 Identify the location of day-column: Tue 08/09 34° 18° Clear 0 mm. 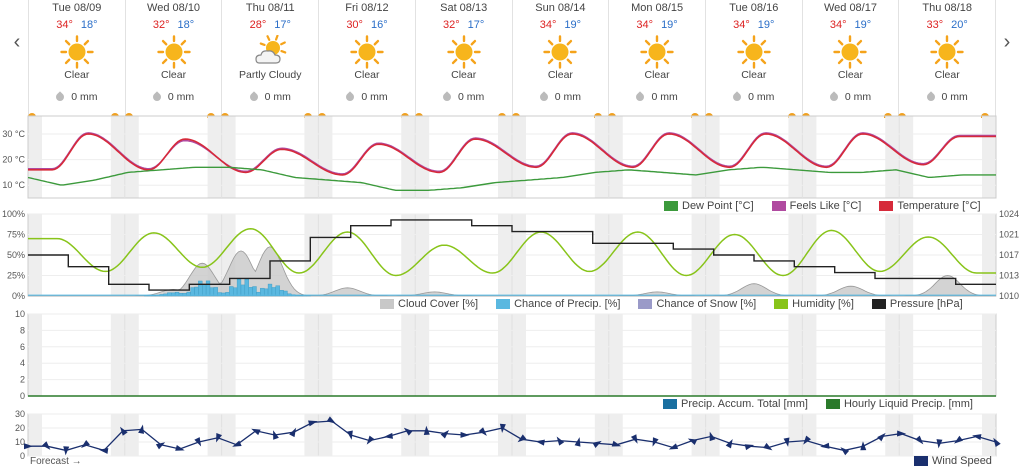
(77, 59).